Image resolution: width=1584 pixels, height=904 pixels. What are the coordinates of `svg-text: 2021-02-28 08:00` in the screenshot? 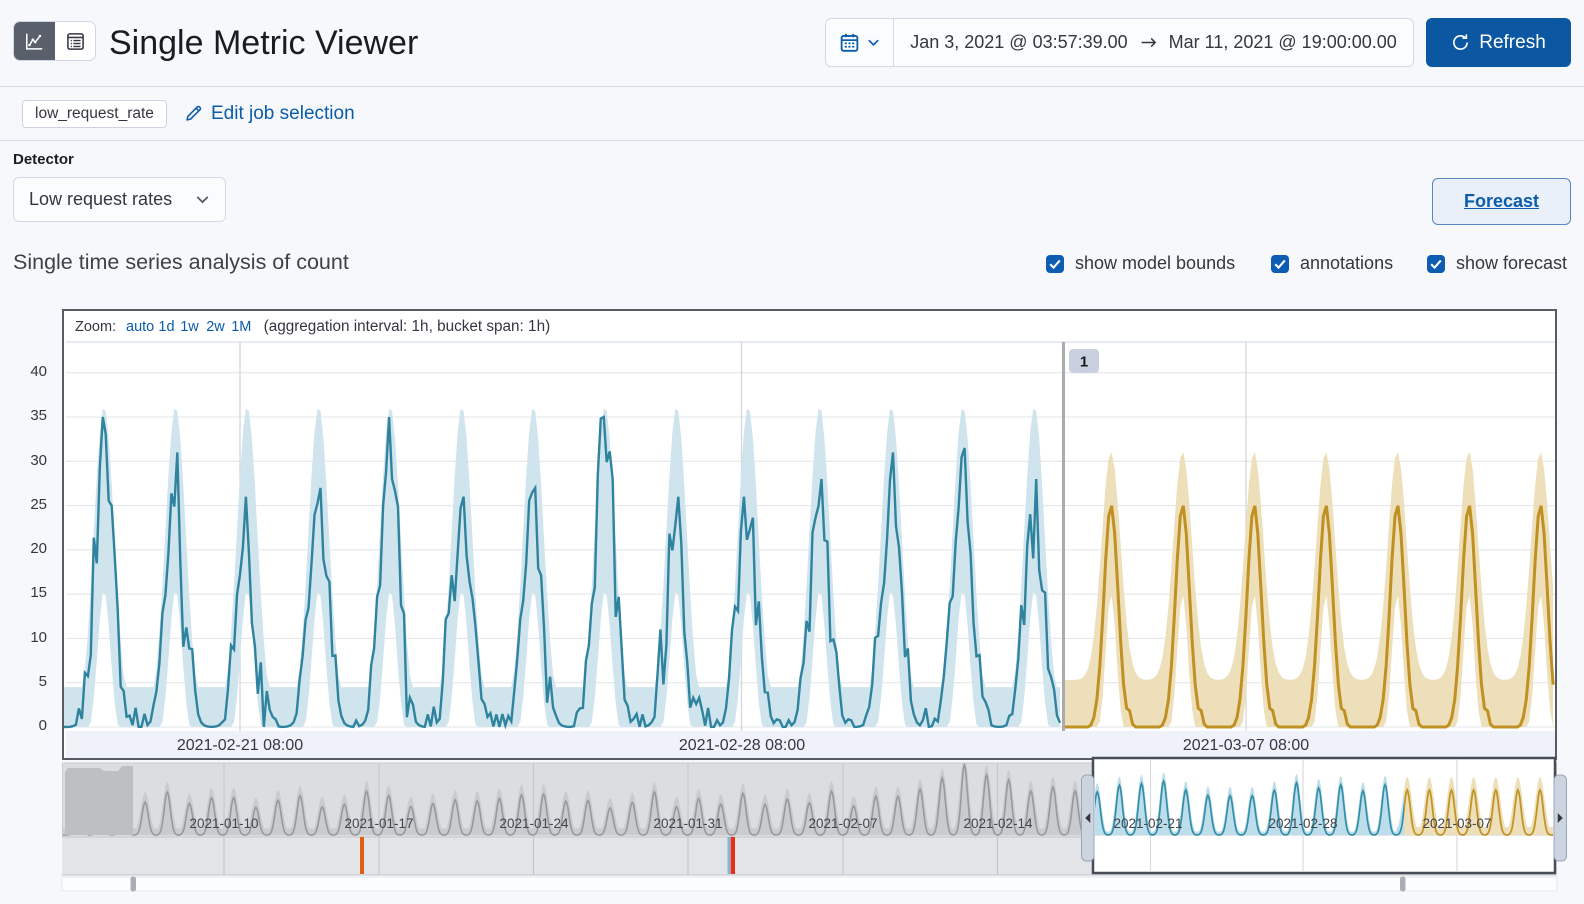 It's located at (742, 745).